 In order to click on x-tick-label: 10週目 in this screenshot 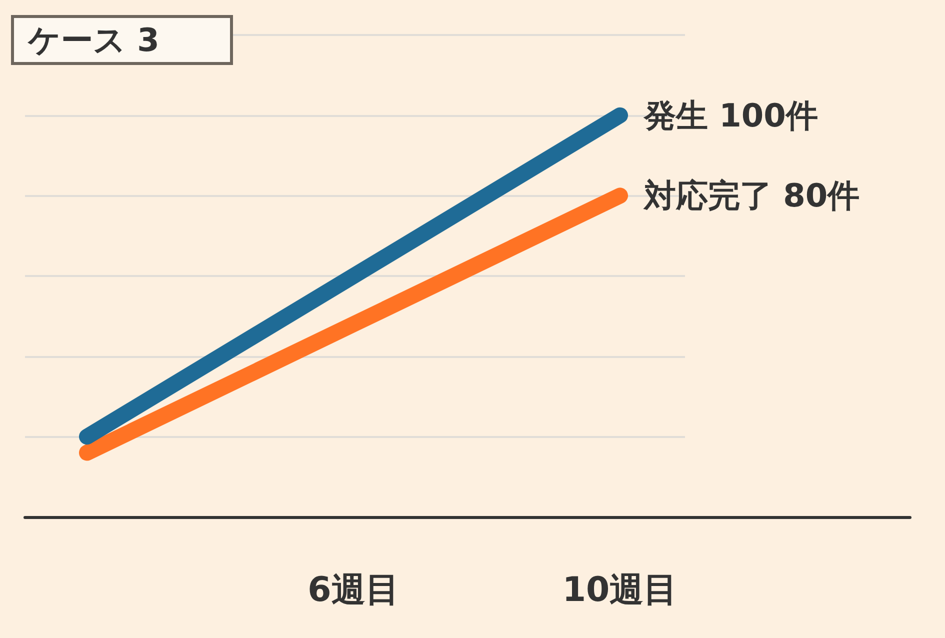, I will do `click(620, 590)`.